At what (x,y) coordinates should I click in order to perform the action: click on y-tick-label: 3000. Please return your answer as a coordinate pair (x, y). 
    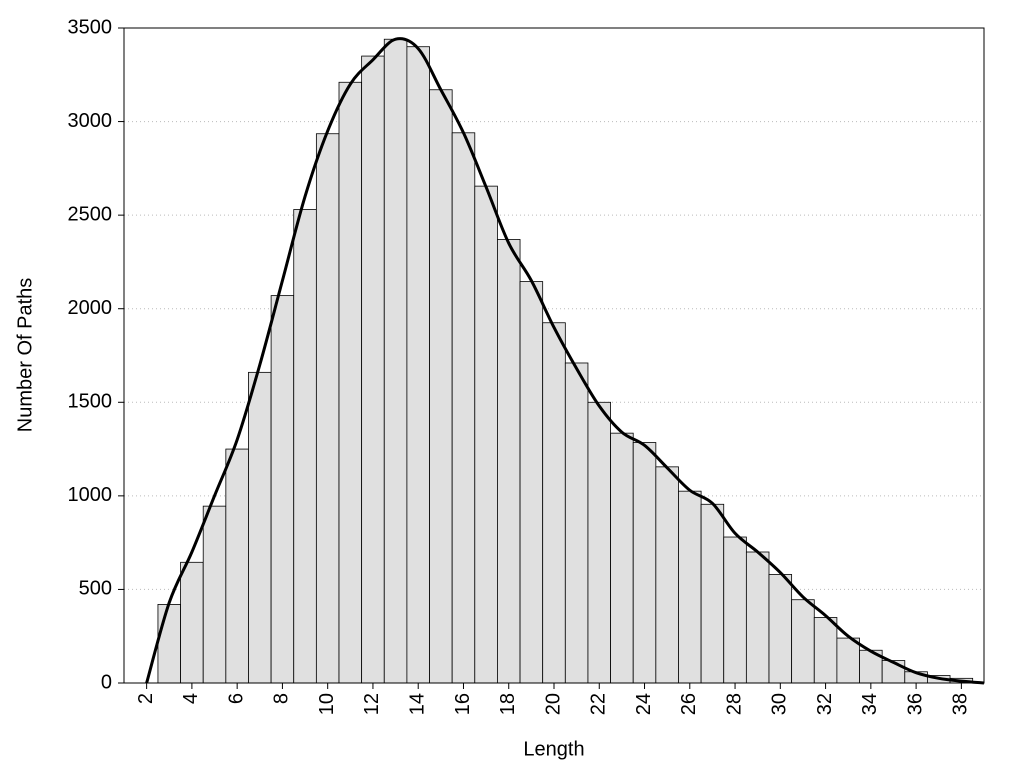
    Looking at the image, I should click on (90, 121).